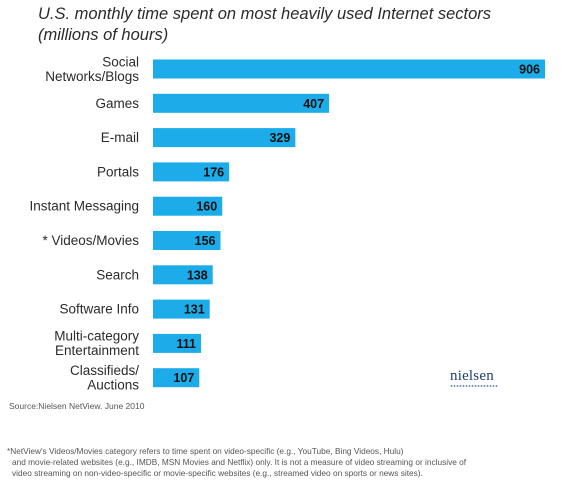  I want to click on bar-value-label-7: 131, so click(194, 310).